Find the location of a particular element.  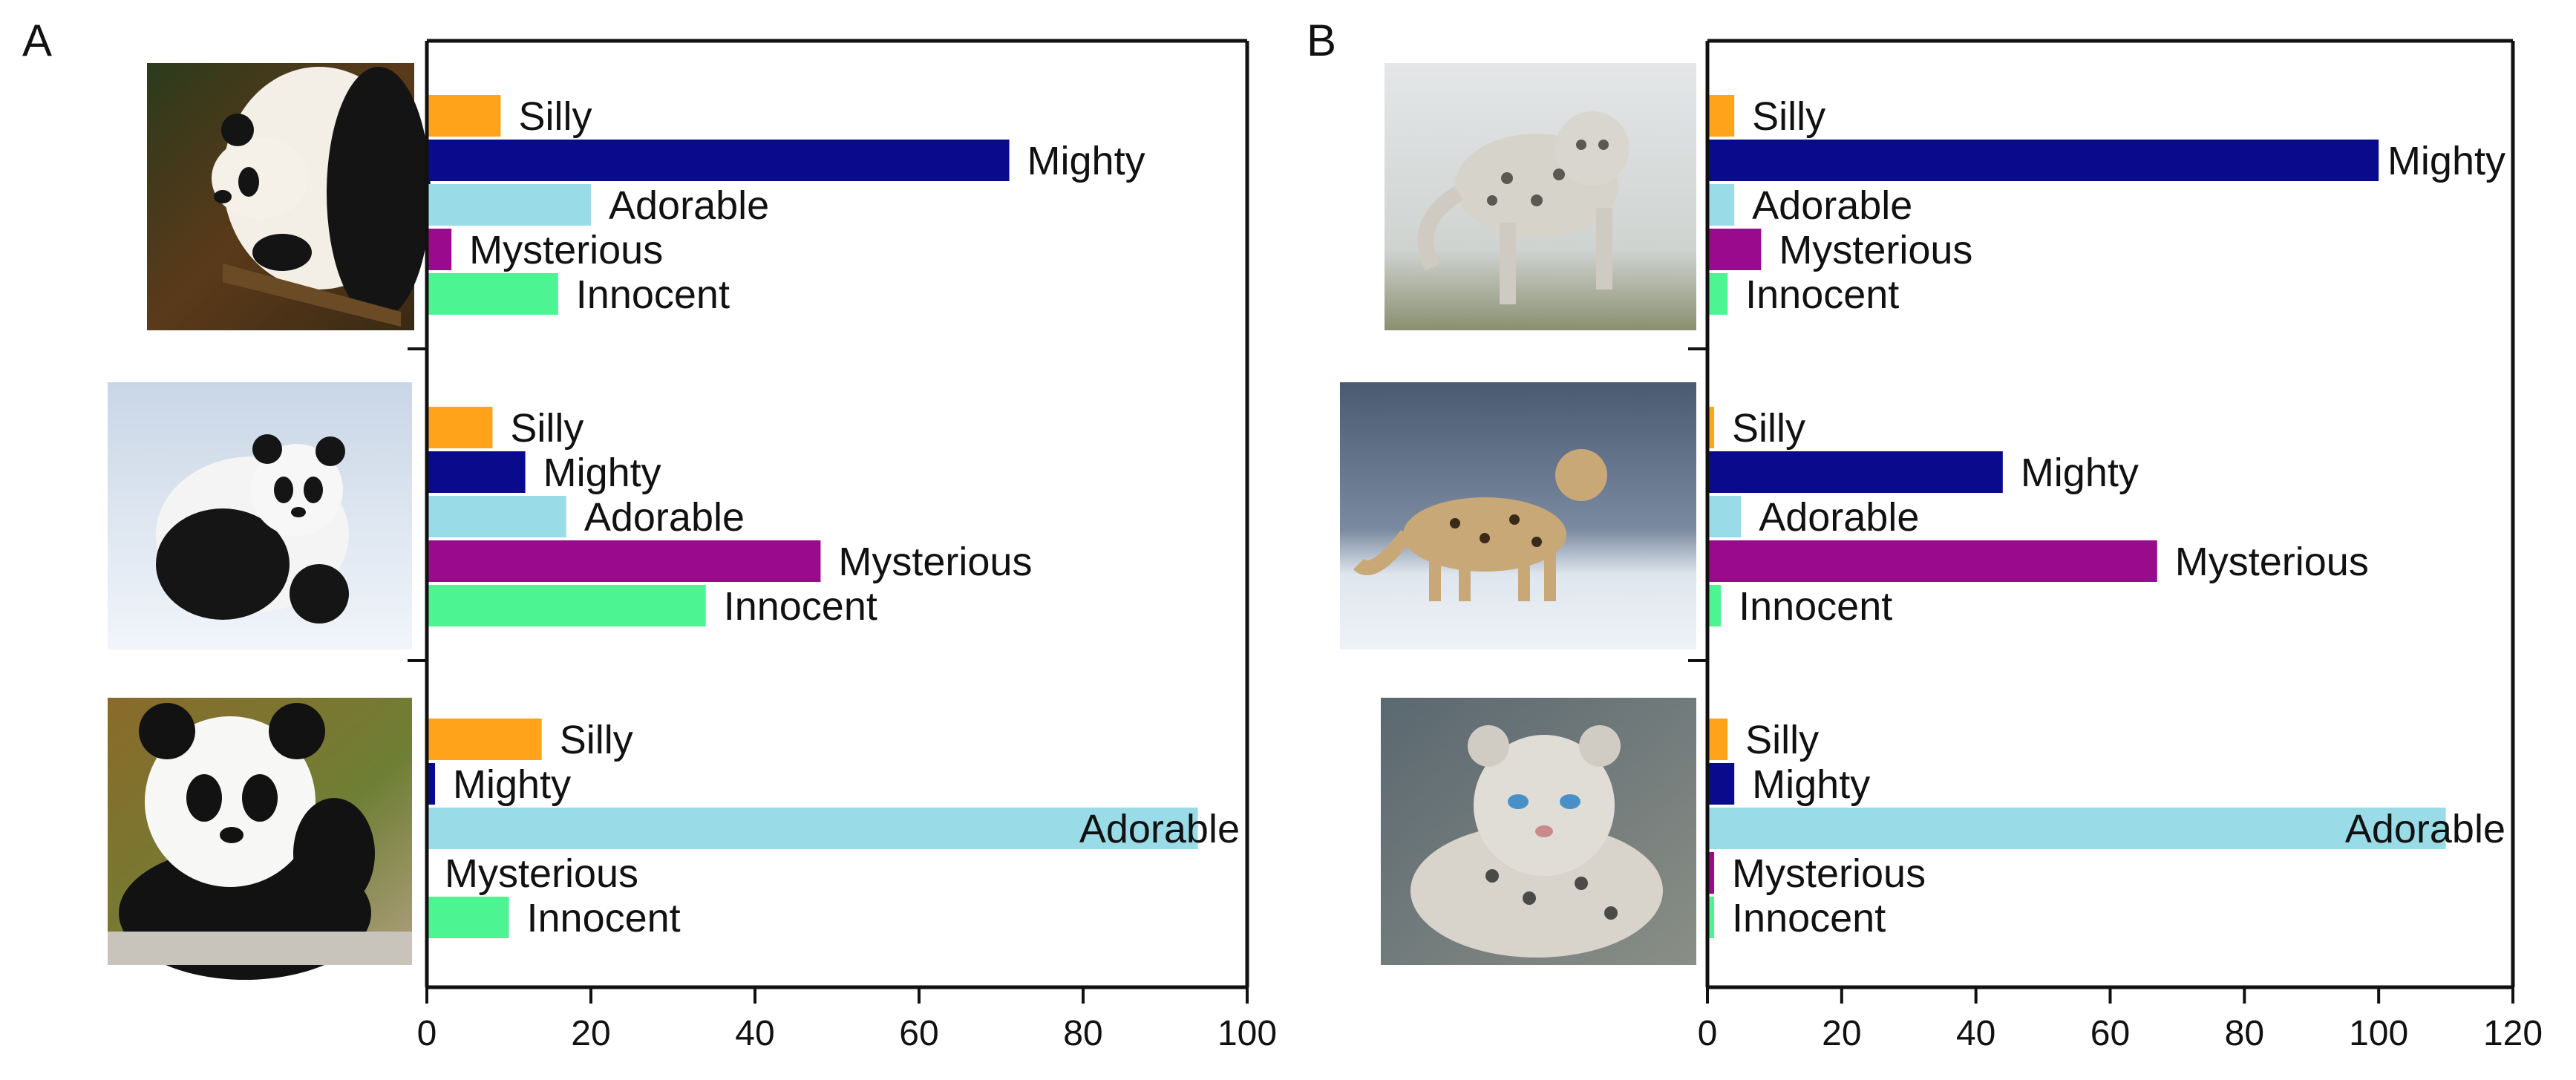

bar-b-g3-adorable is located at coordinates (2076, 828).